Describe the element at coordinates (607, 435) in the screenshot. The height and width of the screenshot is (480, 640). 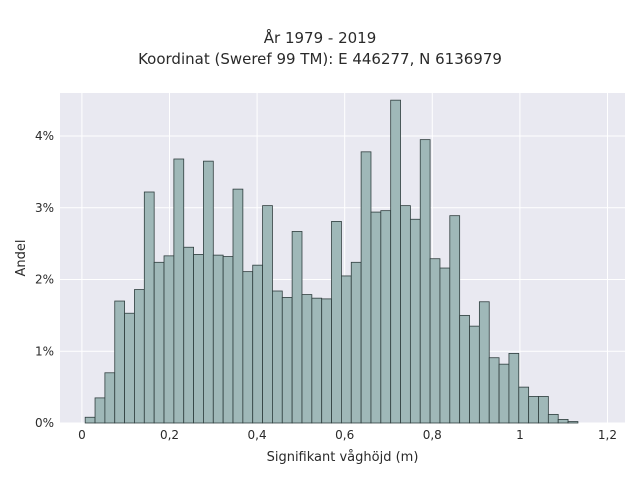
I see `x-tick-label: 1,2` at that location.